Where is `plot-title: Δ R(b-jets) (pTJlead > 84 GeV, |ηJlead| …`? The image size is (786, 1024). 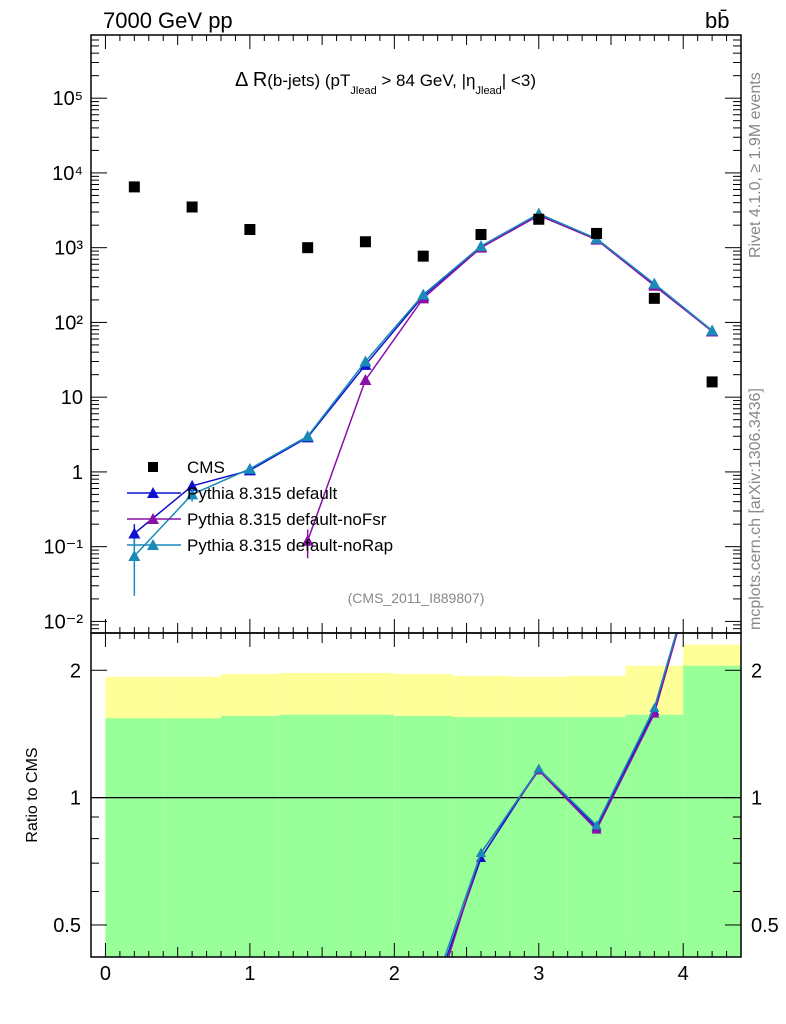
plot-title: Δ R(b-jets) (pTJlead > 84 GeV, |ηJlead| … is located at coordinates (385, 83).